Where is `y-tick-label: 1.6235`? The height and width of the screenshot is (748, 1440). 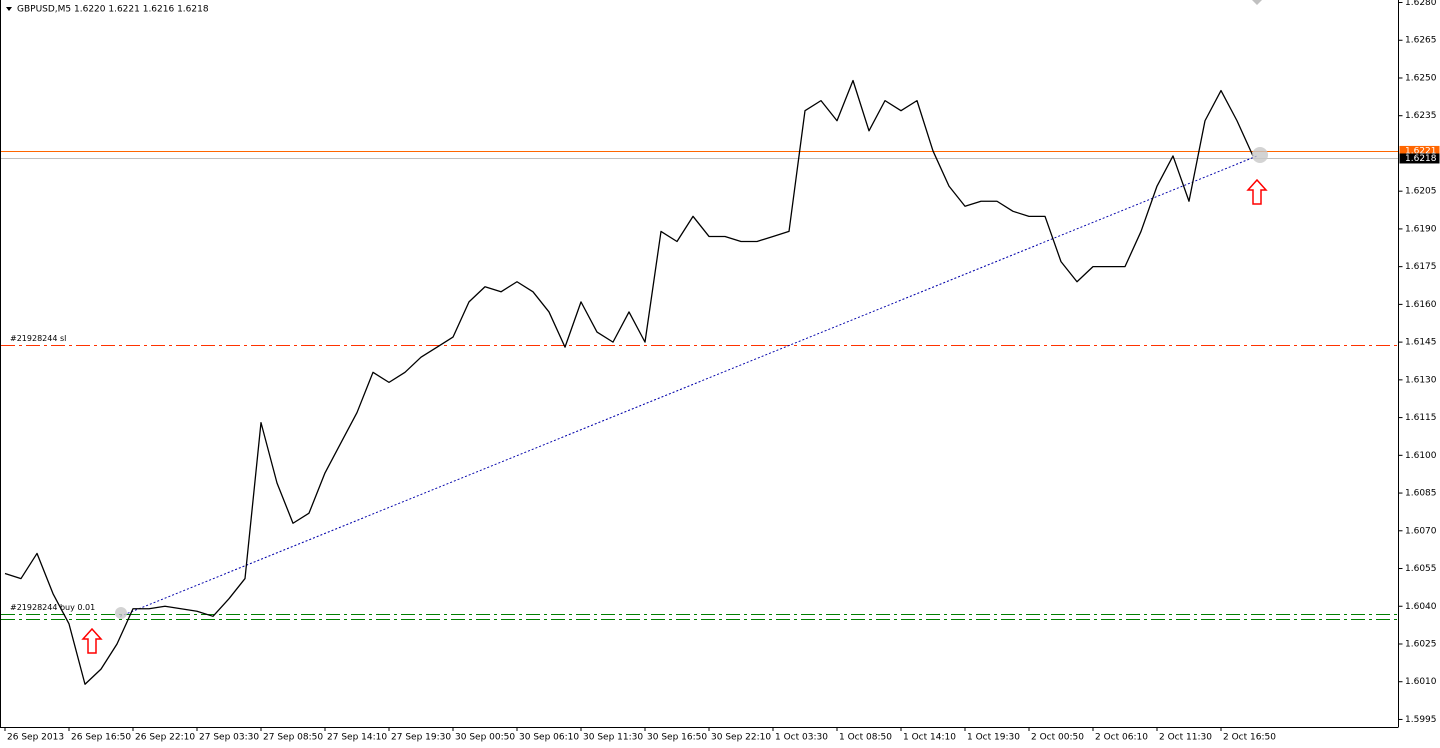
y-tick-label: 1.6235 is located at coordinates (1421, 116).